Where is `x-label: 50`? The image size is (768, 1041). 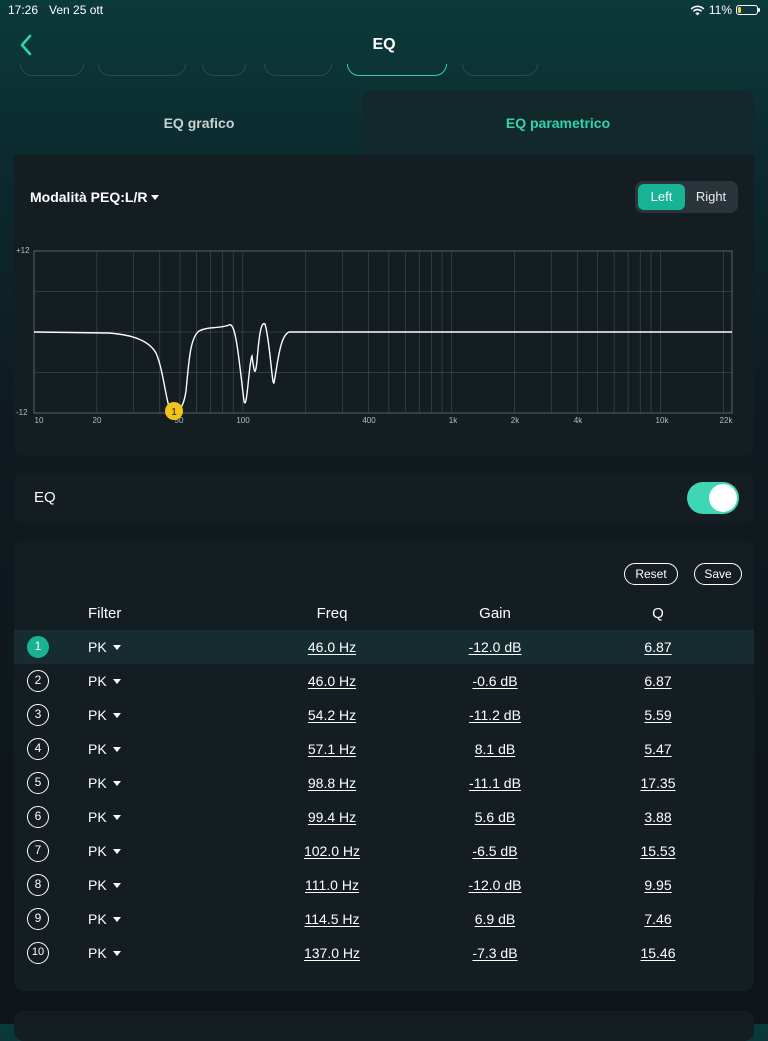 x-label: 50 is located at coordinates (179, 420).